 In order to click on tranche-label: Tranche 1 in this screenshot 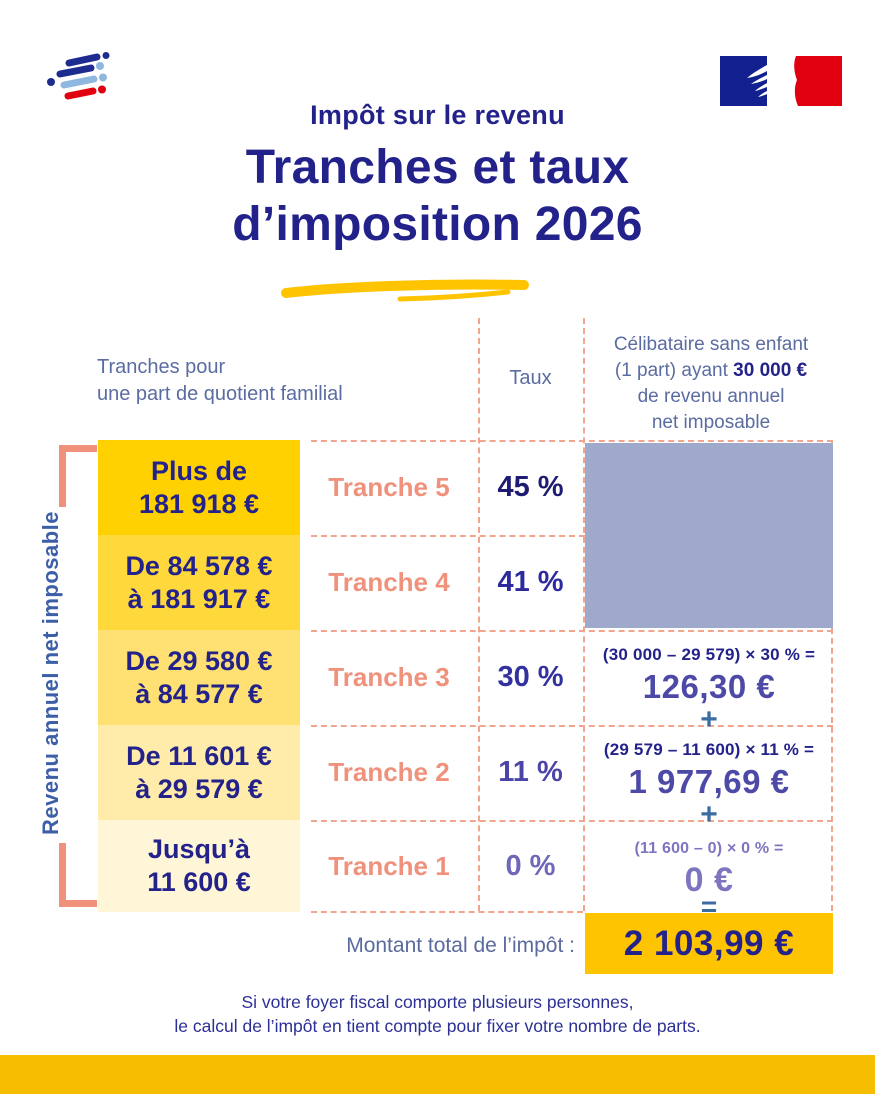, I will do `click(389, 865)`.